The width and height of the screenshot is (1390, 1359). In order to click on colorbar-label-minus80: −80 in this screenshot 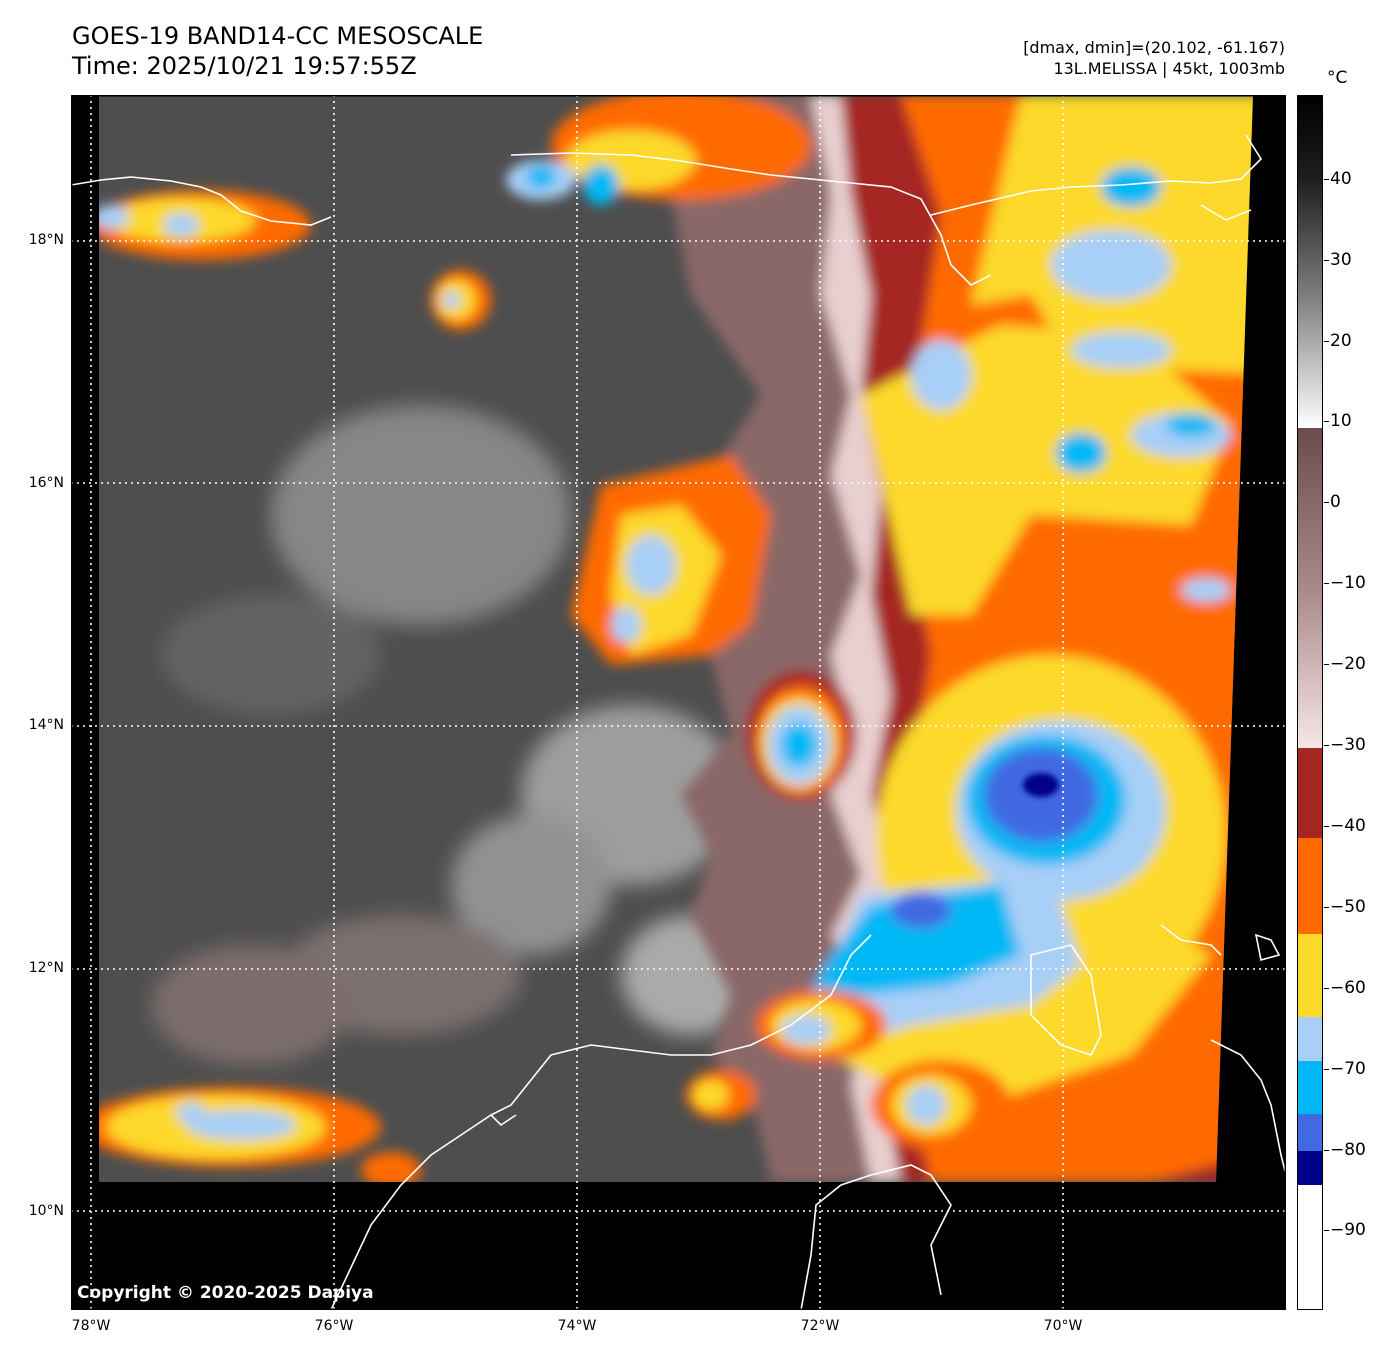, I will do `click(1348, 1150)`.